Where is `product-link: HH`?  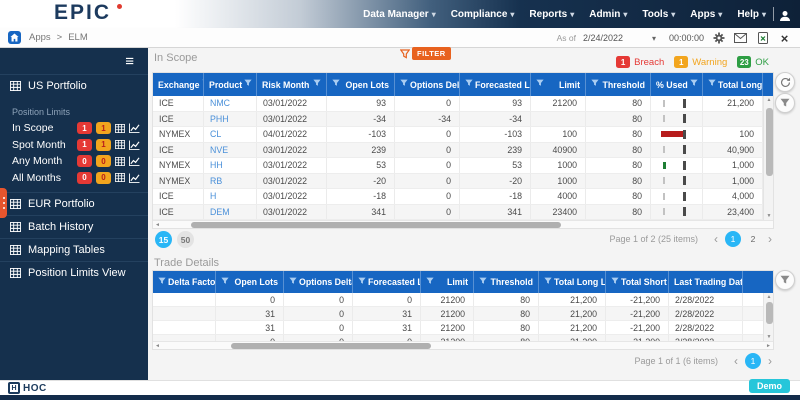
product-link: HH is located at coordinates (216, 165).